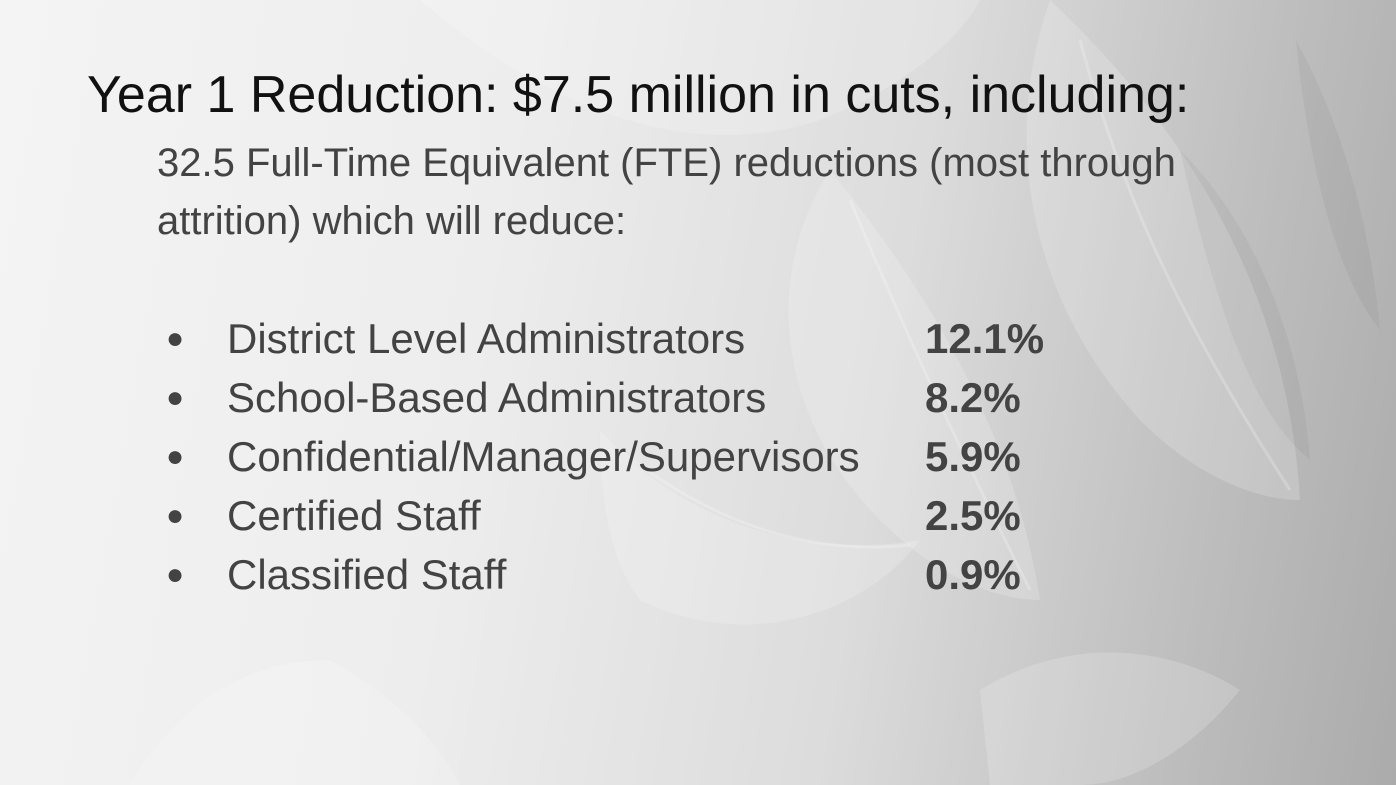 This screenshot has width=1396, height=785. Describe the element at coordinates (354, 515) in the screenshot. I see `reduction-category: Certified Staff` at that location.